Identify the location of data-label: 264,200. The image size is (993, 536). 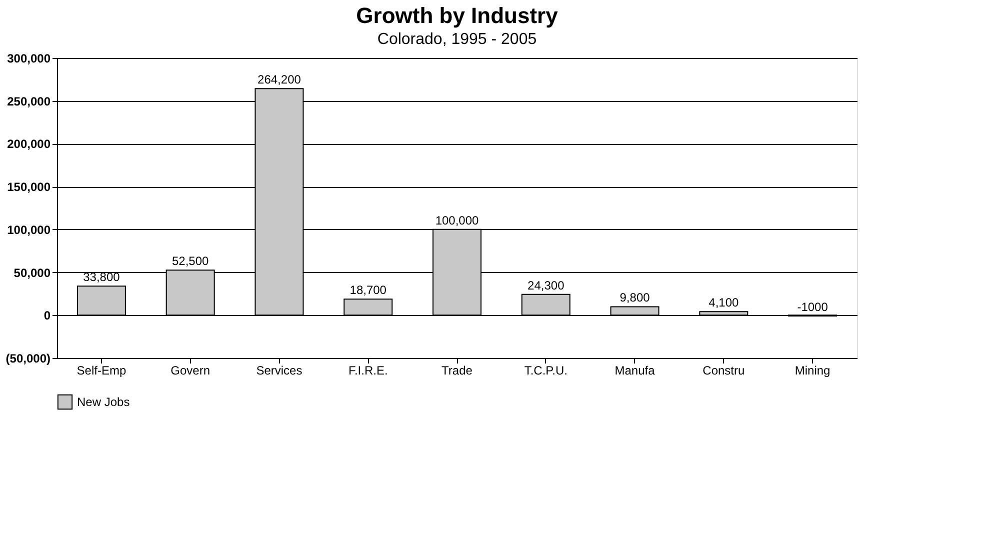
(280, 79).